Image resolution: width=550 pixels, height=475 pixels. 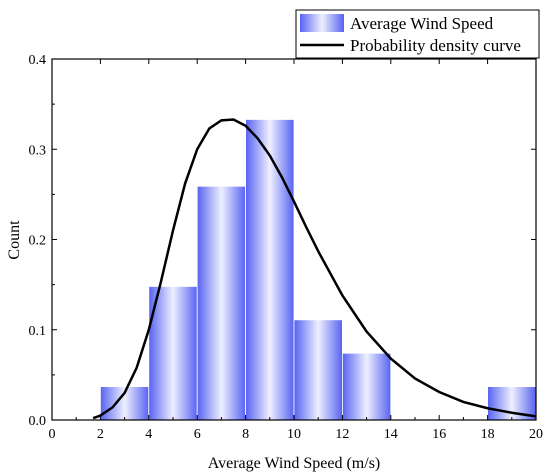 I want to click on x-tick-label: 12, so click(x=342, y=434).